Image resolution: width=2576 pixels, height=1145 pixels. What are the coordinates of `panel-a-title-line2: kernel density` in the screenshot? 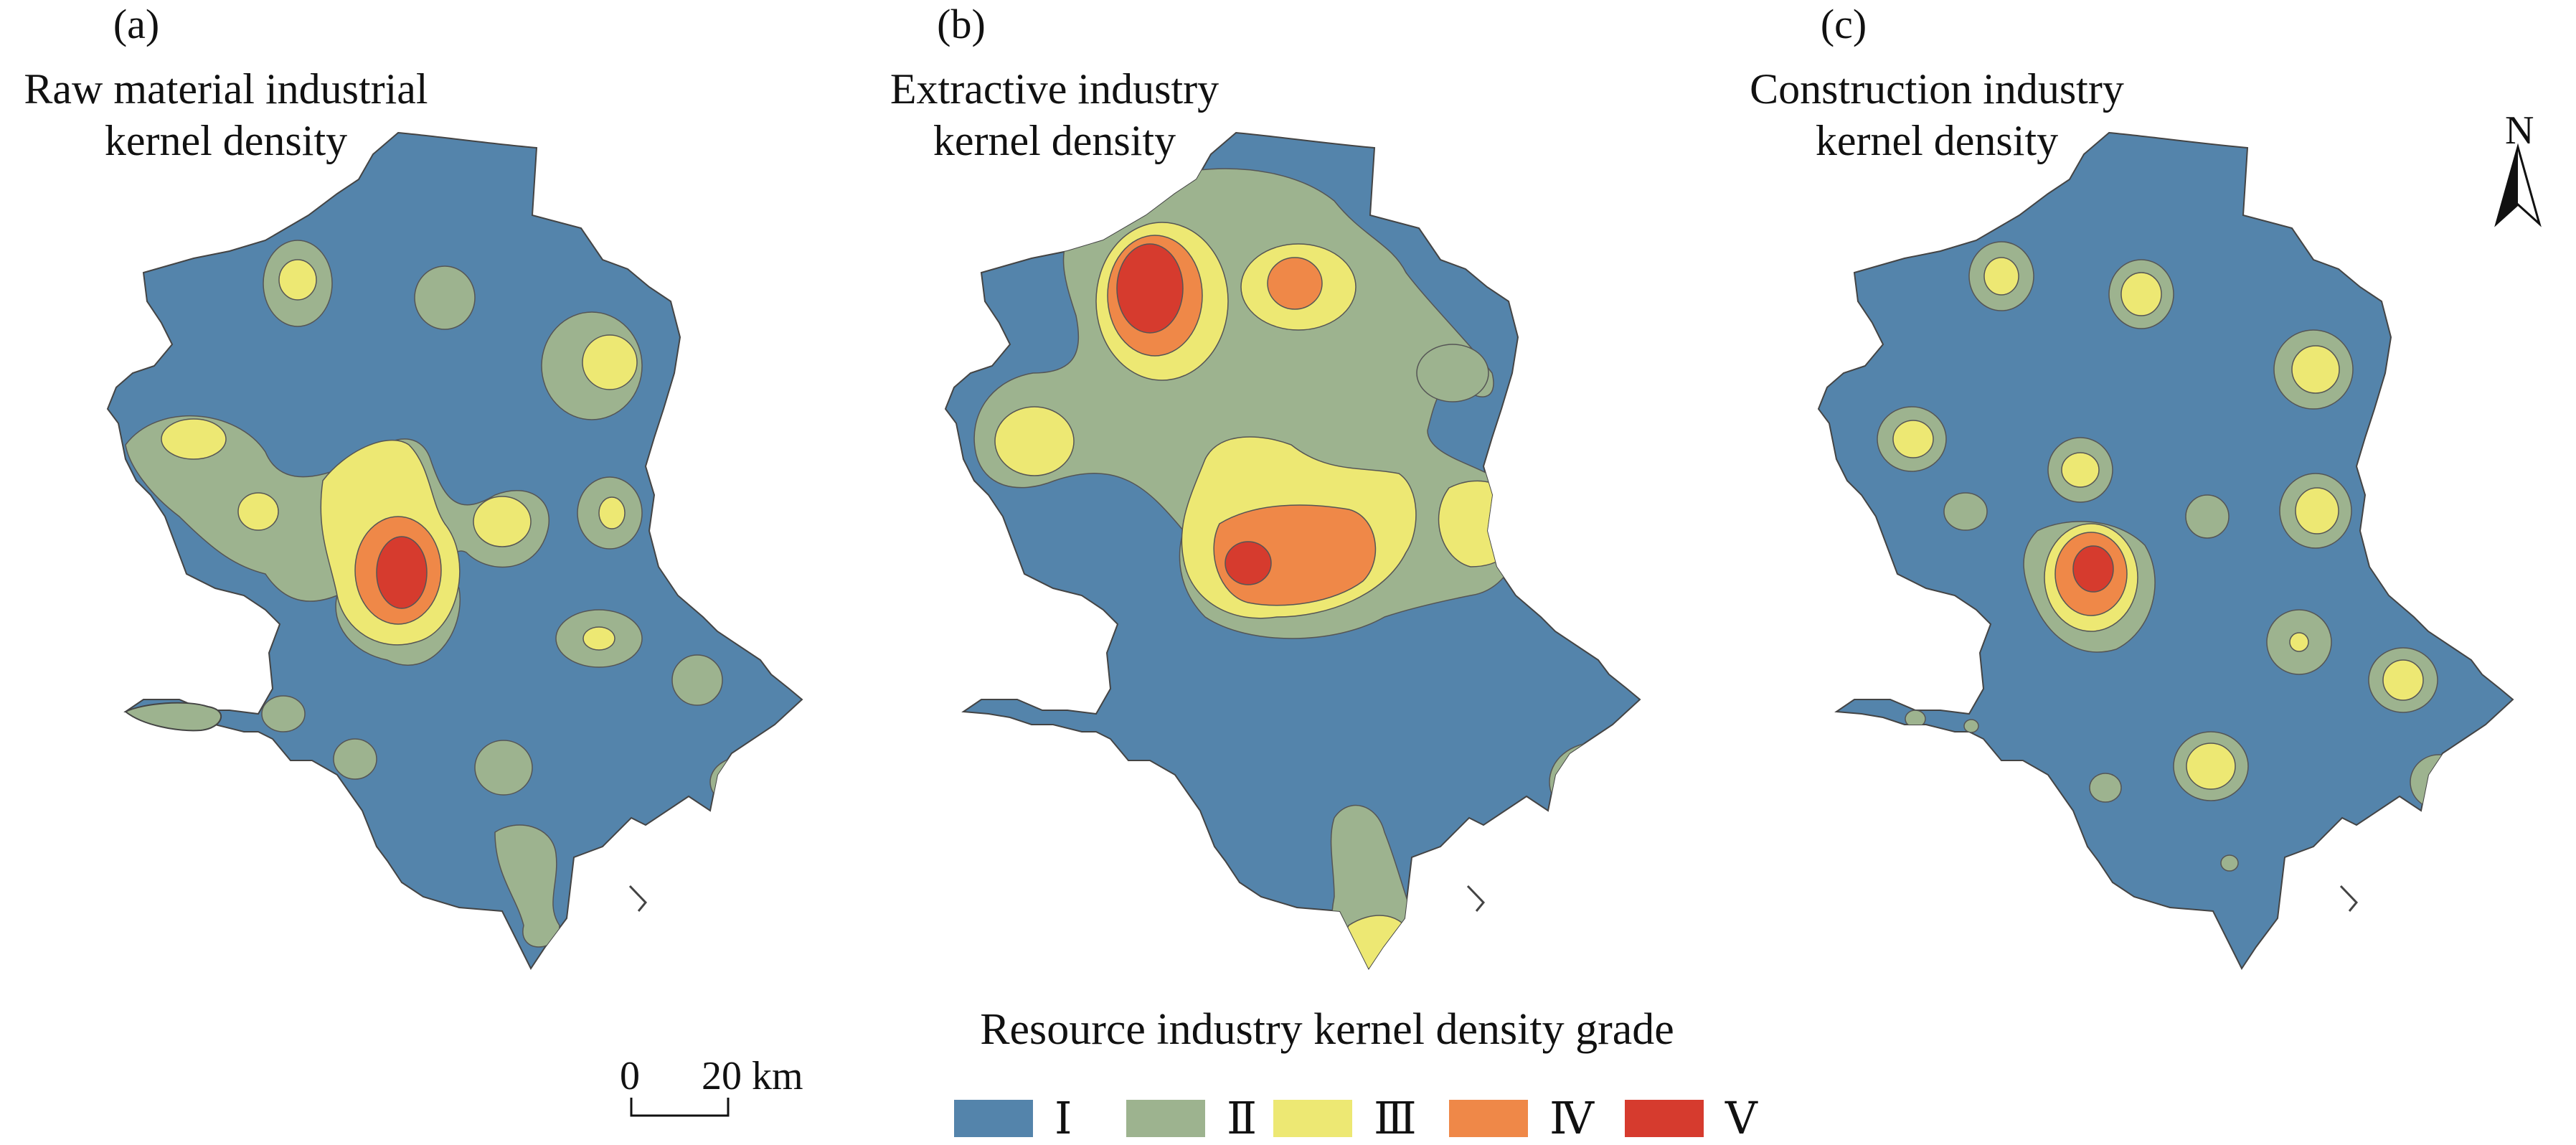 It's located at (226, 140).